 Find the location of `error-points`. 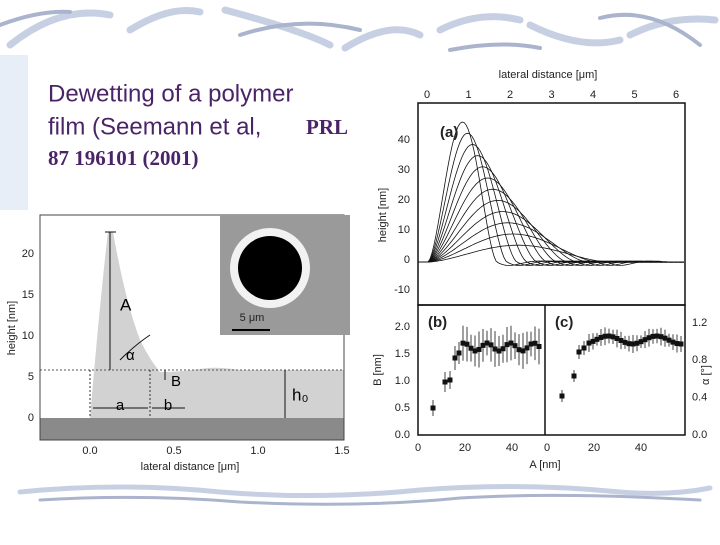

error-points is located at coordinates (557, 370).